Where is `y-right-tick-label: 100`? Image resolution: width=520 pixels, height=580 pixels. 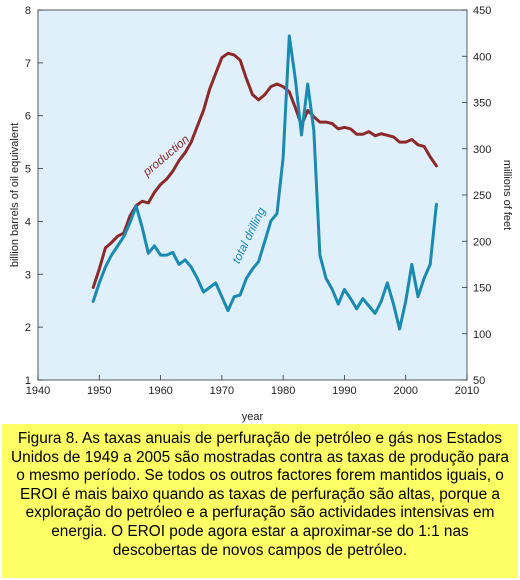
y-right-tick-label: 100 is located at coordinates (482, 335).